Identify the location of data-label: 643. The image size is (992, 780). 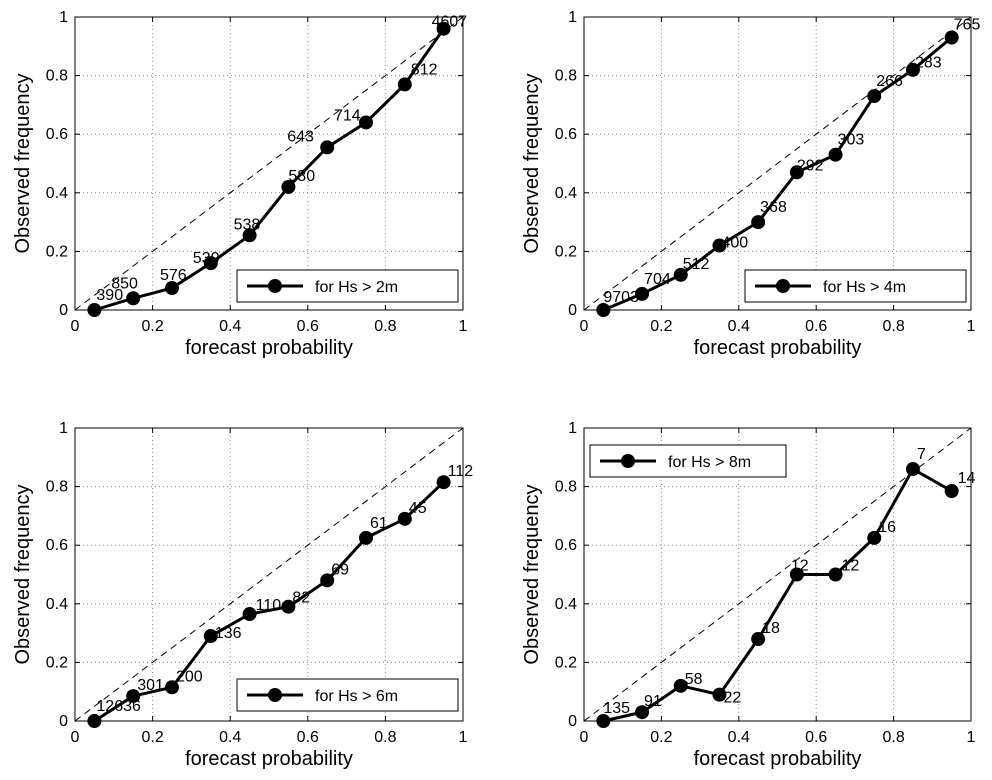
(300, 136).